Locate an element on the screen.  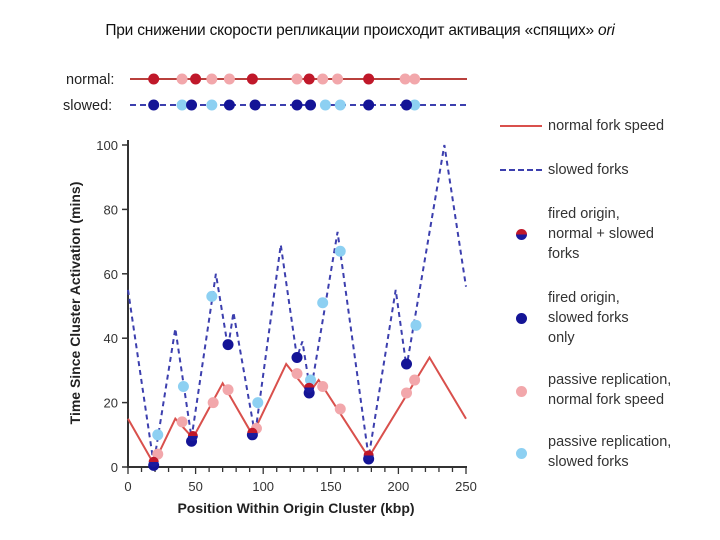
y-axis-title: Time Since Cluster Activation (mins) is located at coordinates (75, 303).